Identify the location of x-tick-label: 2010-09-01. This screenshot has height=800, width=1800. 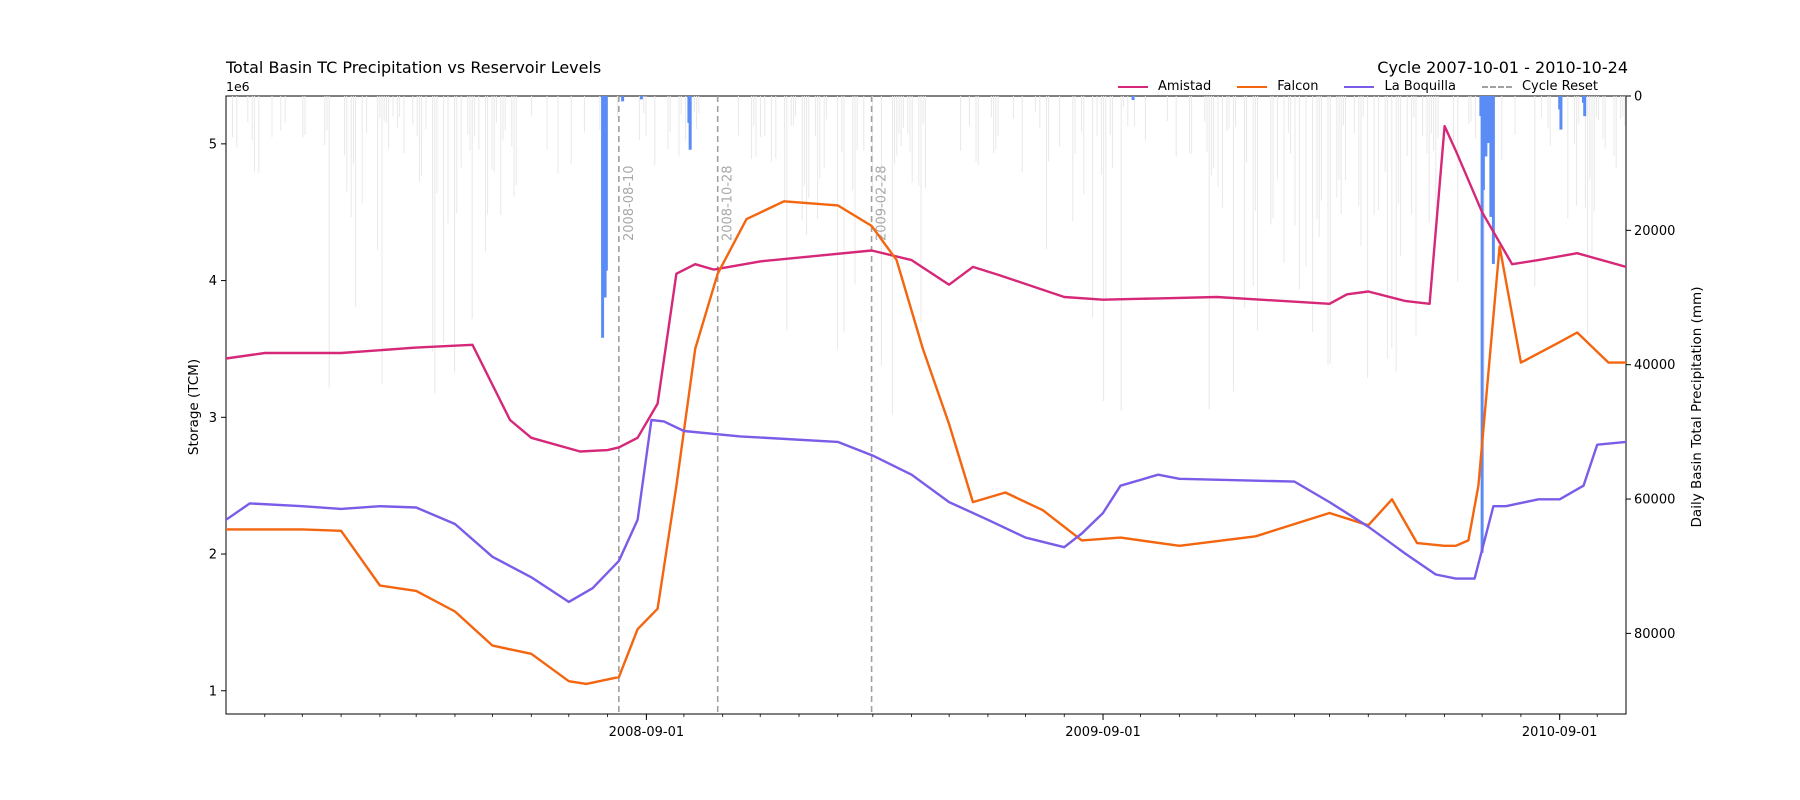
(1560, 732).